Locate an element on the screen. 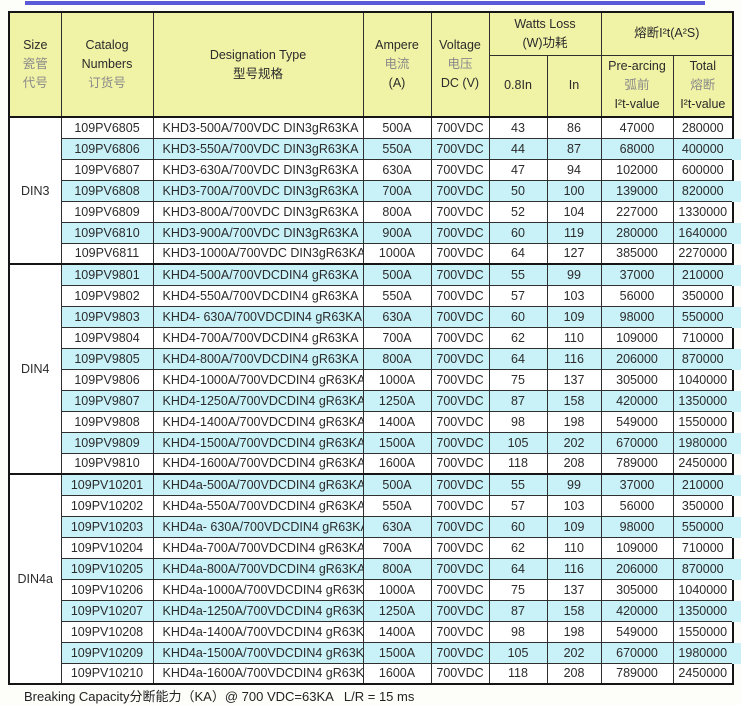 The height and width of the screenshot is (705, 741). designation-cell: KHD4a-500A/700VDCDIN4 gR63KA is located at coordinates (258, 484).